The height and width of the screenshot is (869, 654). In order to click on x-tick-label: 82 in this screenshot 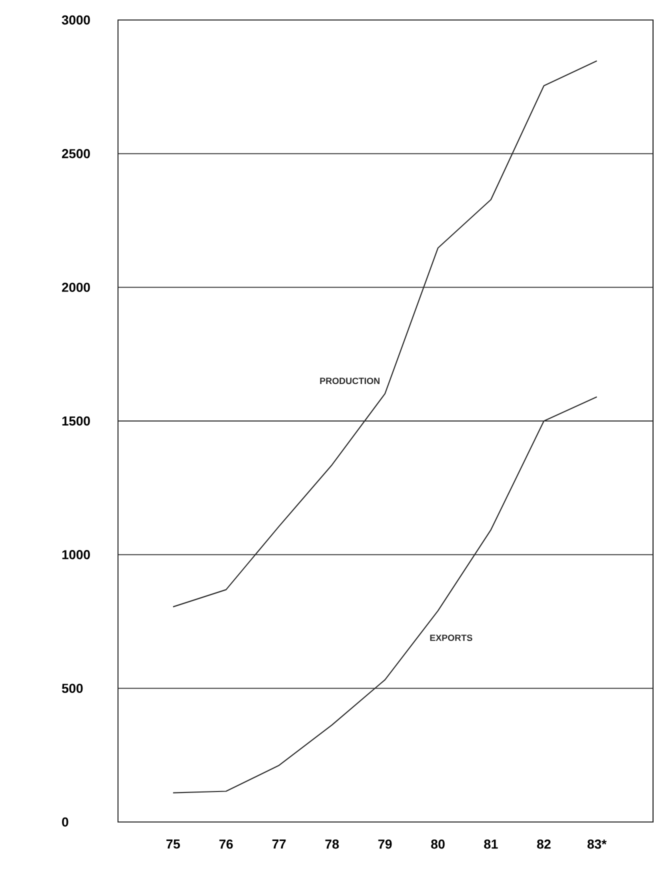, I will do `click(544, 844)`.